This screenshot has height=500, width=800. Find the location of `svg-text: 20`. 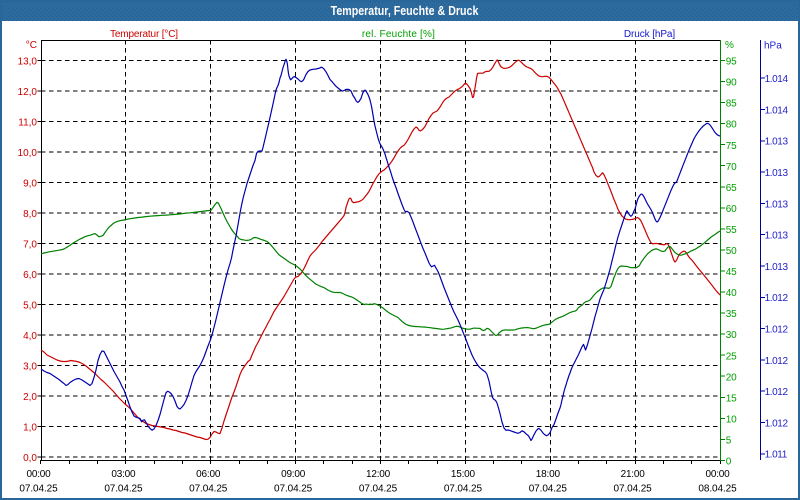

svg-text: 20 is located at coordinates (731, 377).